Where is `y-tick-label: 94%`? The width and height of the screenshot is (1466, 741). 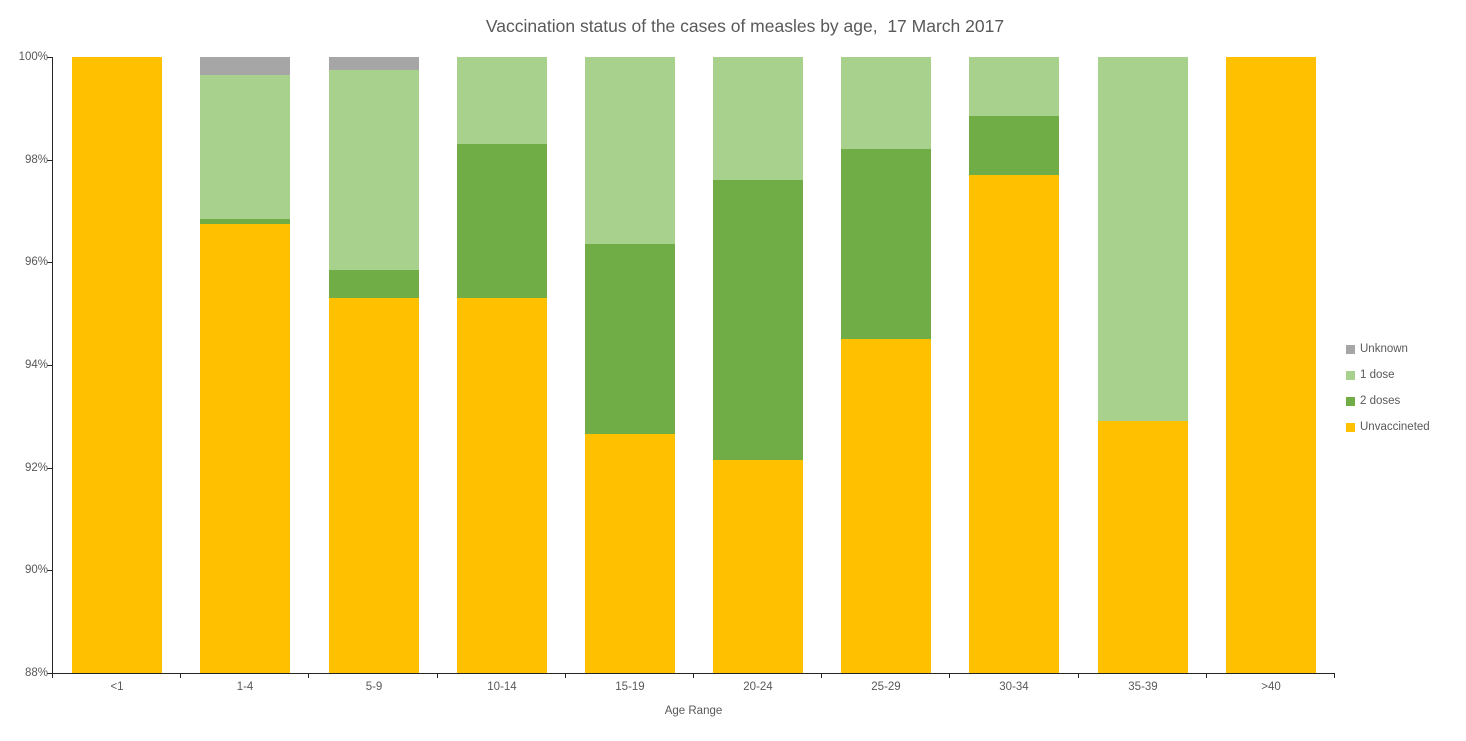 y-tick-label: 94% is located at coordinates (36, 365).